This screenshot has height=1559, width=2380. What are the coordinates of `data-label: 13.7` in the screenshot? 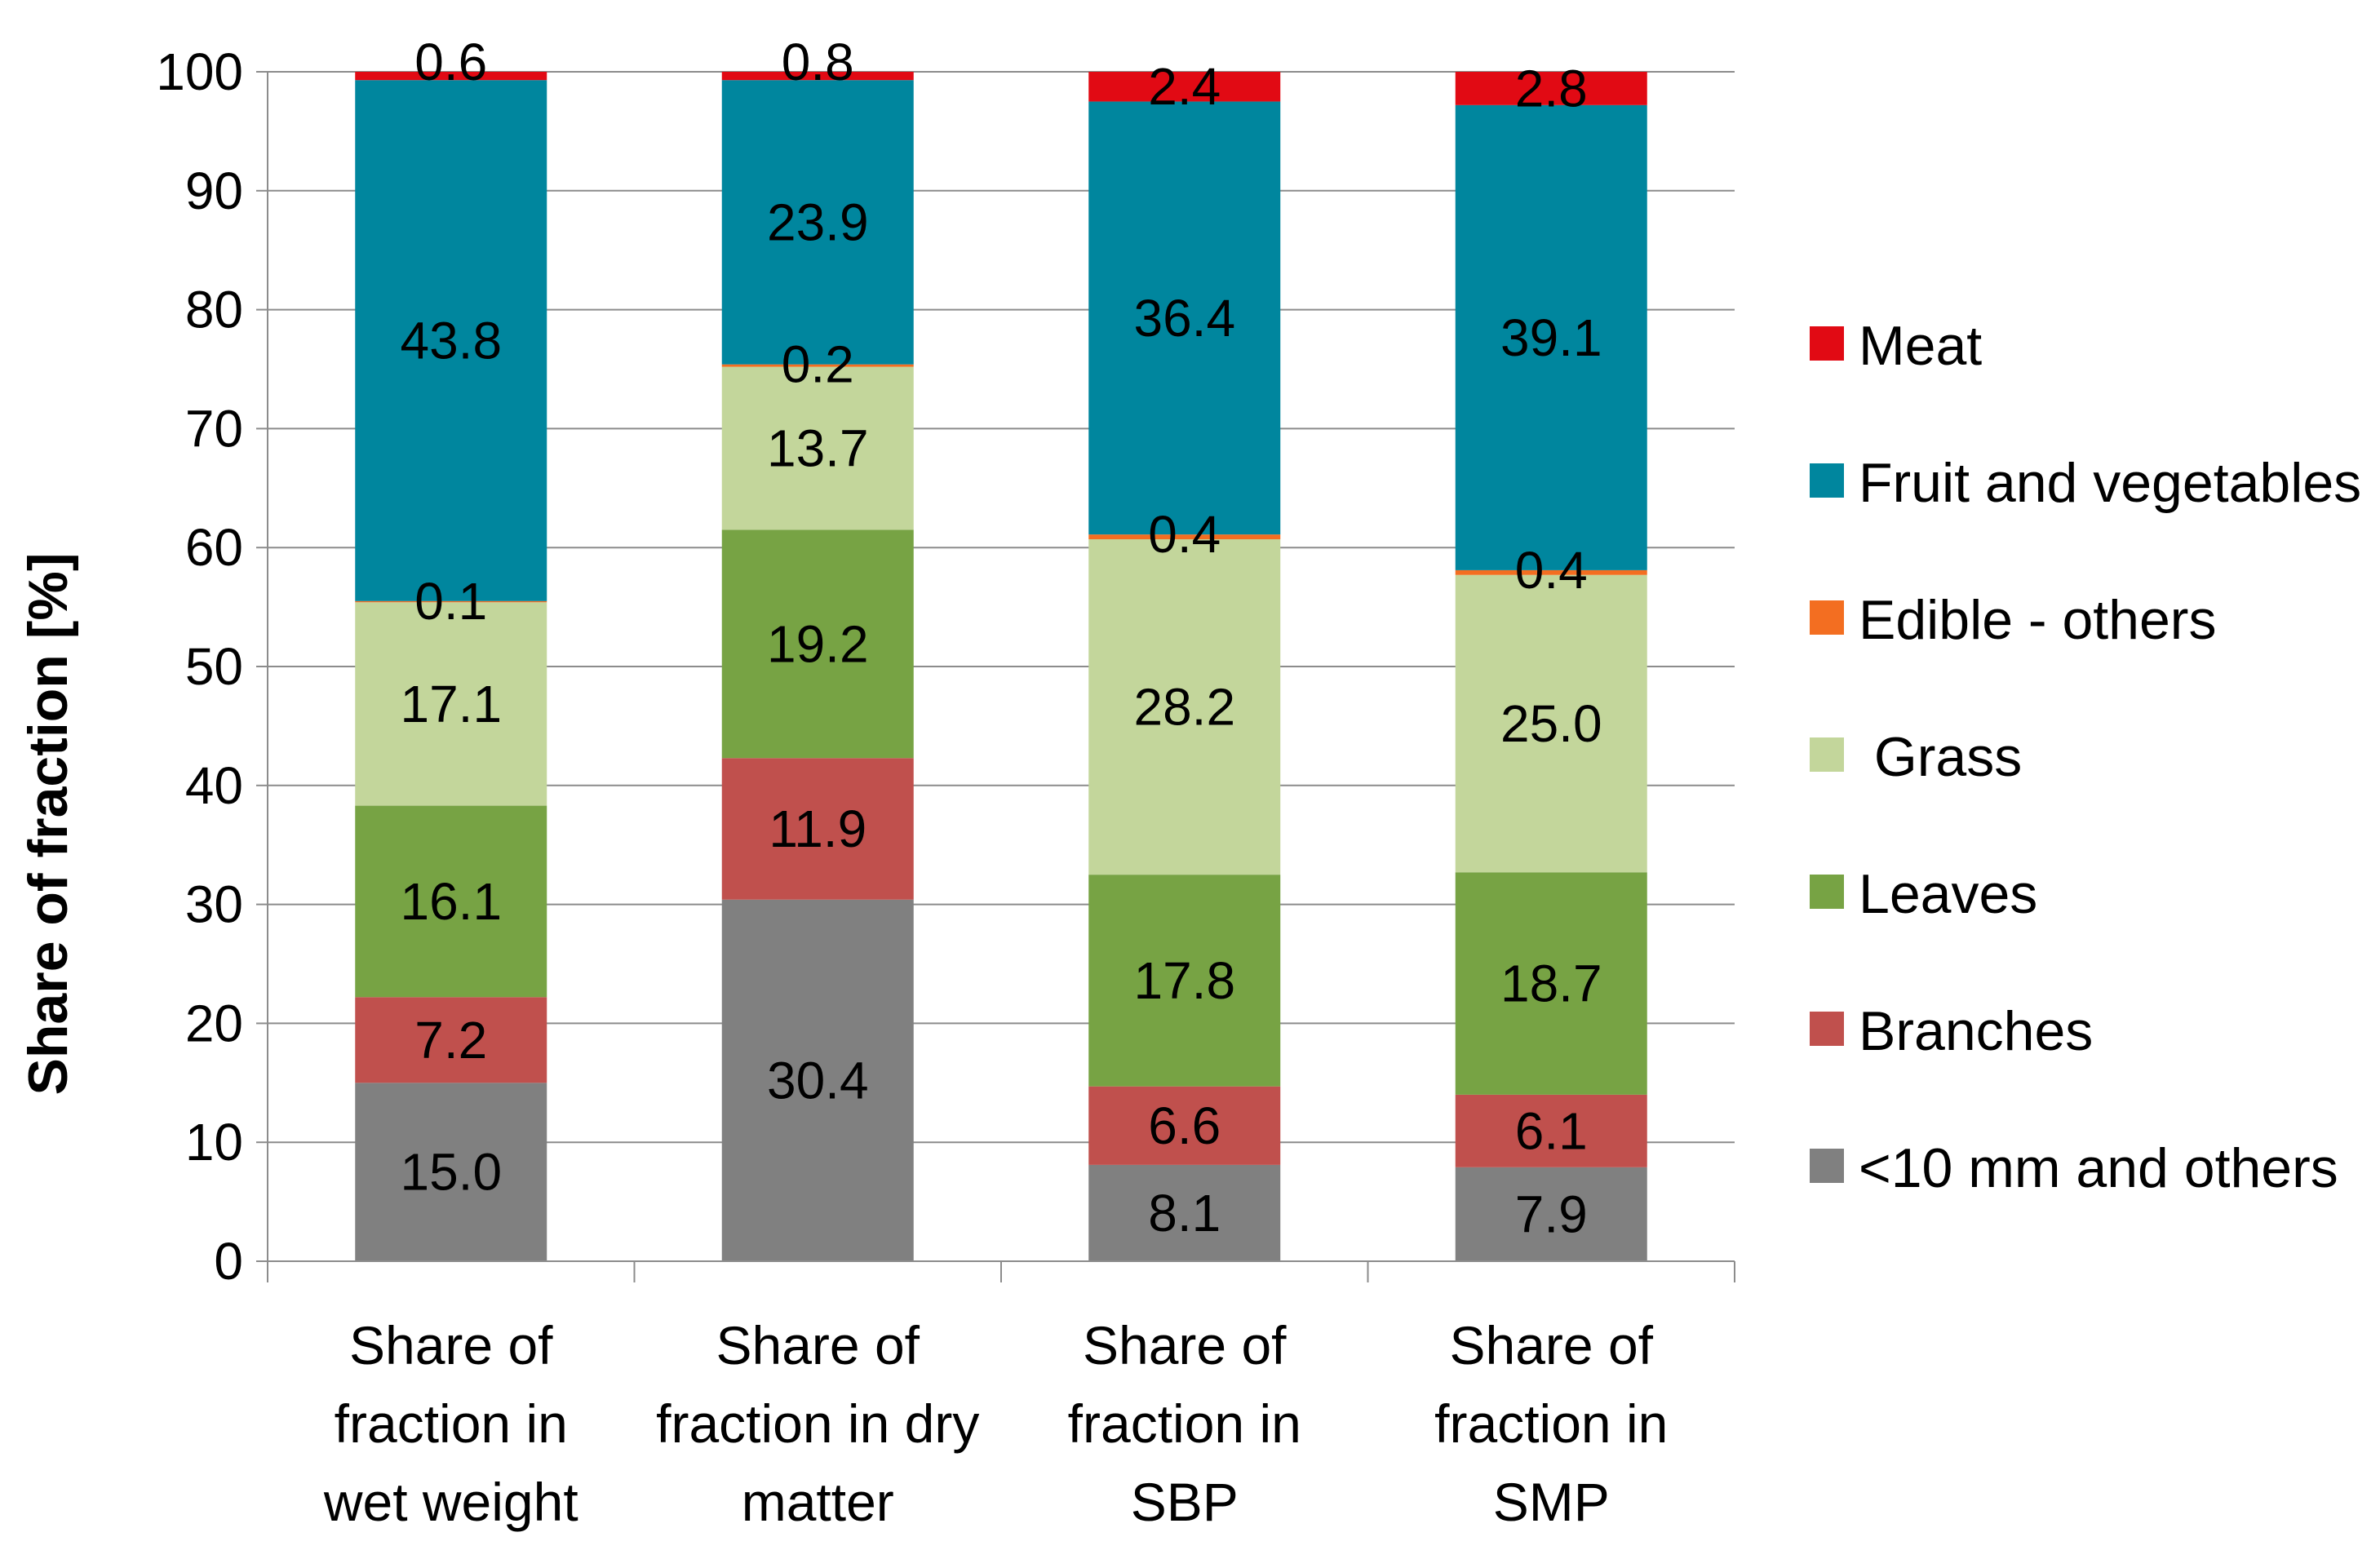 It's located at (818, 448).